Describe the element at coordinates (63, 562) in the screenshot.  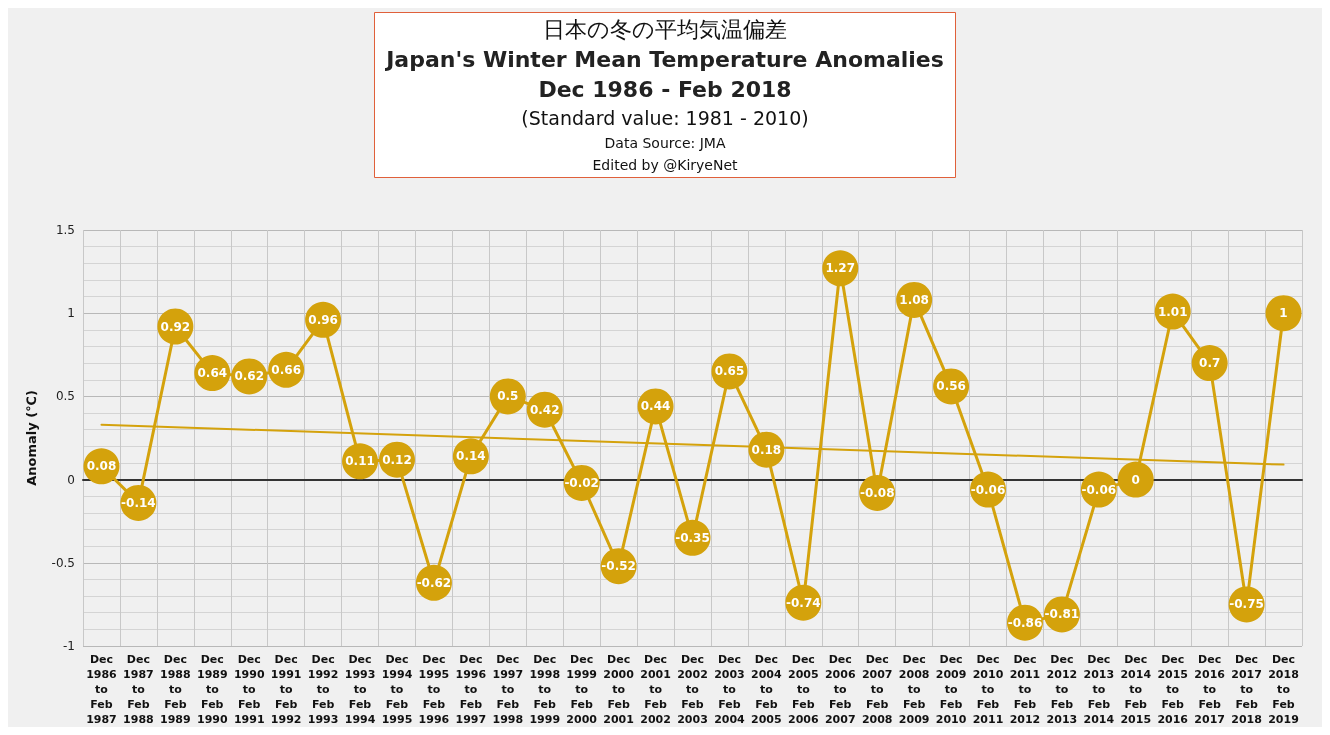
I see `y-tick-label: -0.5` at that location.